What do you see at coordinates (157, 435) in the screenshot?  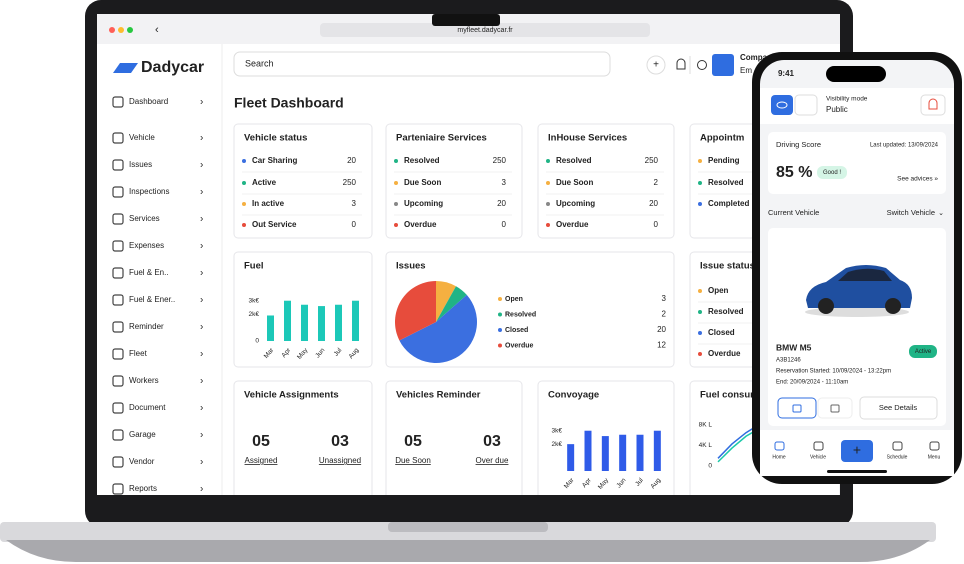 I see `sidebar-item: Garage ›` at bounding box center [157, 435].